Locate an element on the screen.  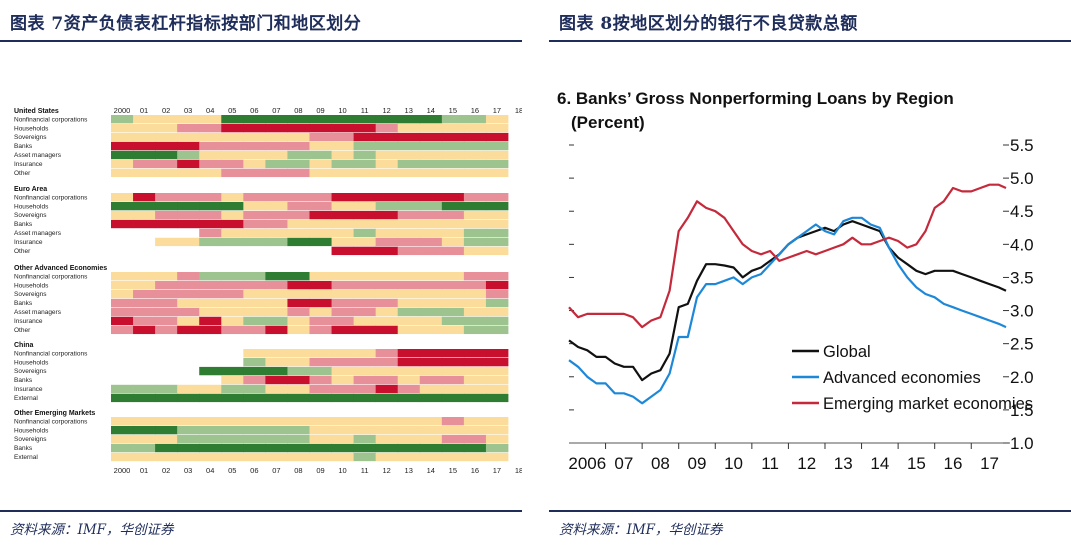
heatmap-row-label: Other is located at coordinates (22, 173).